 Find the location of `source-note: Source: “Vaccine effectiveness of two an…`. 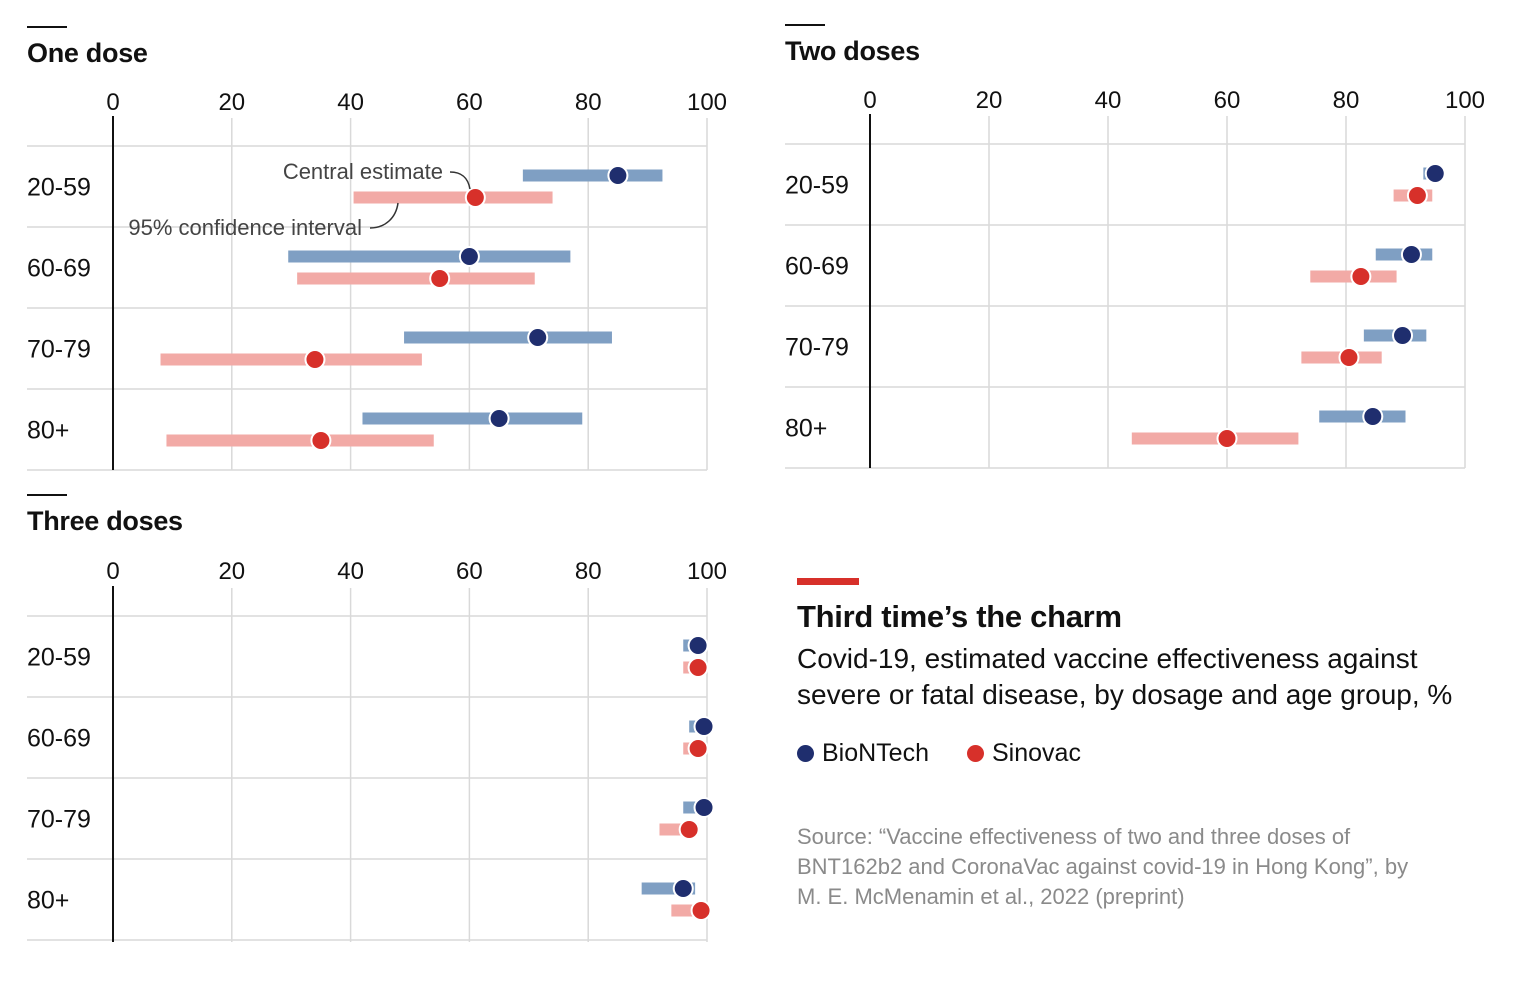

source-note: Source: “Vaccine effectiveness of two an… is located at coordinates (1103, 866).